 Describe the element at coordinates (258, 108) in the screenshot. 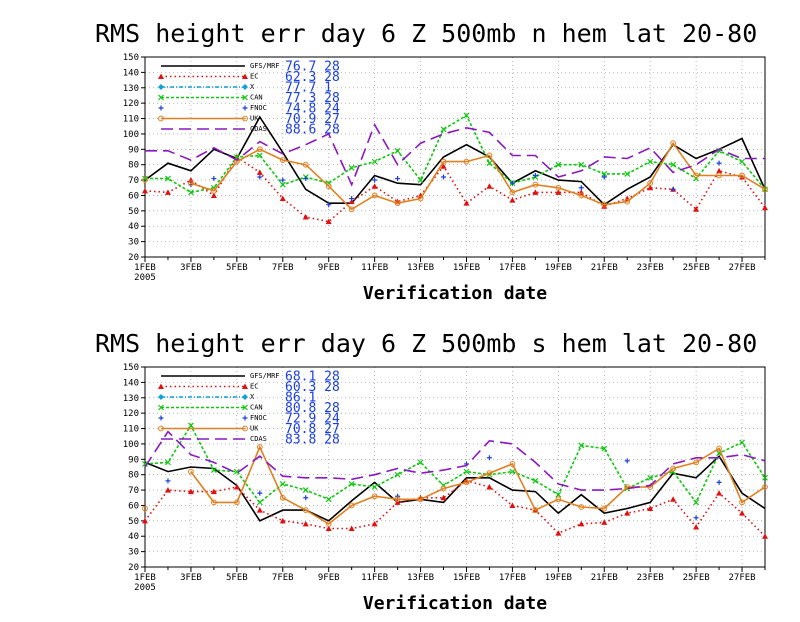

I see `chart-1-legend-fnoc-name: FNOC` at that location.